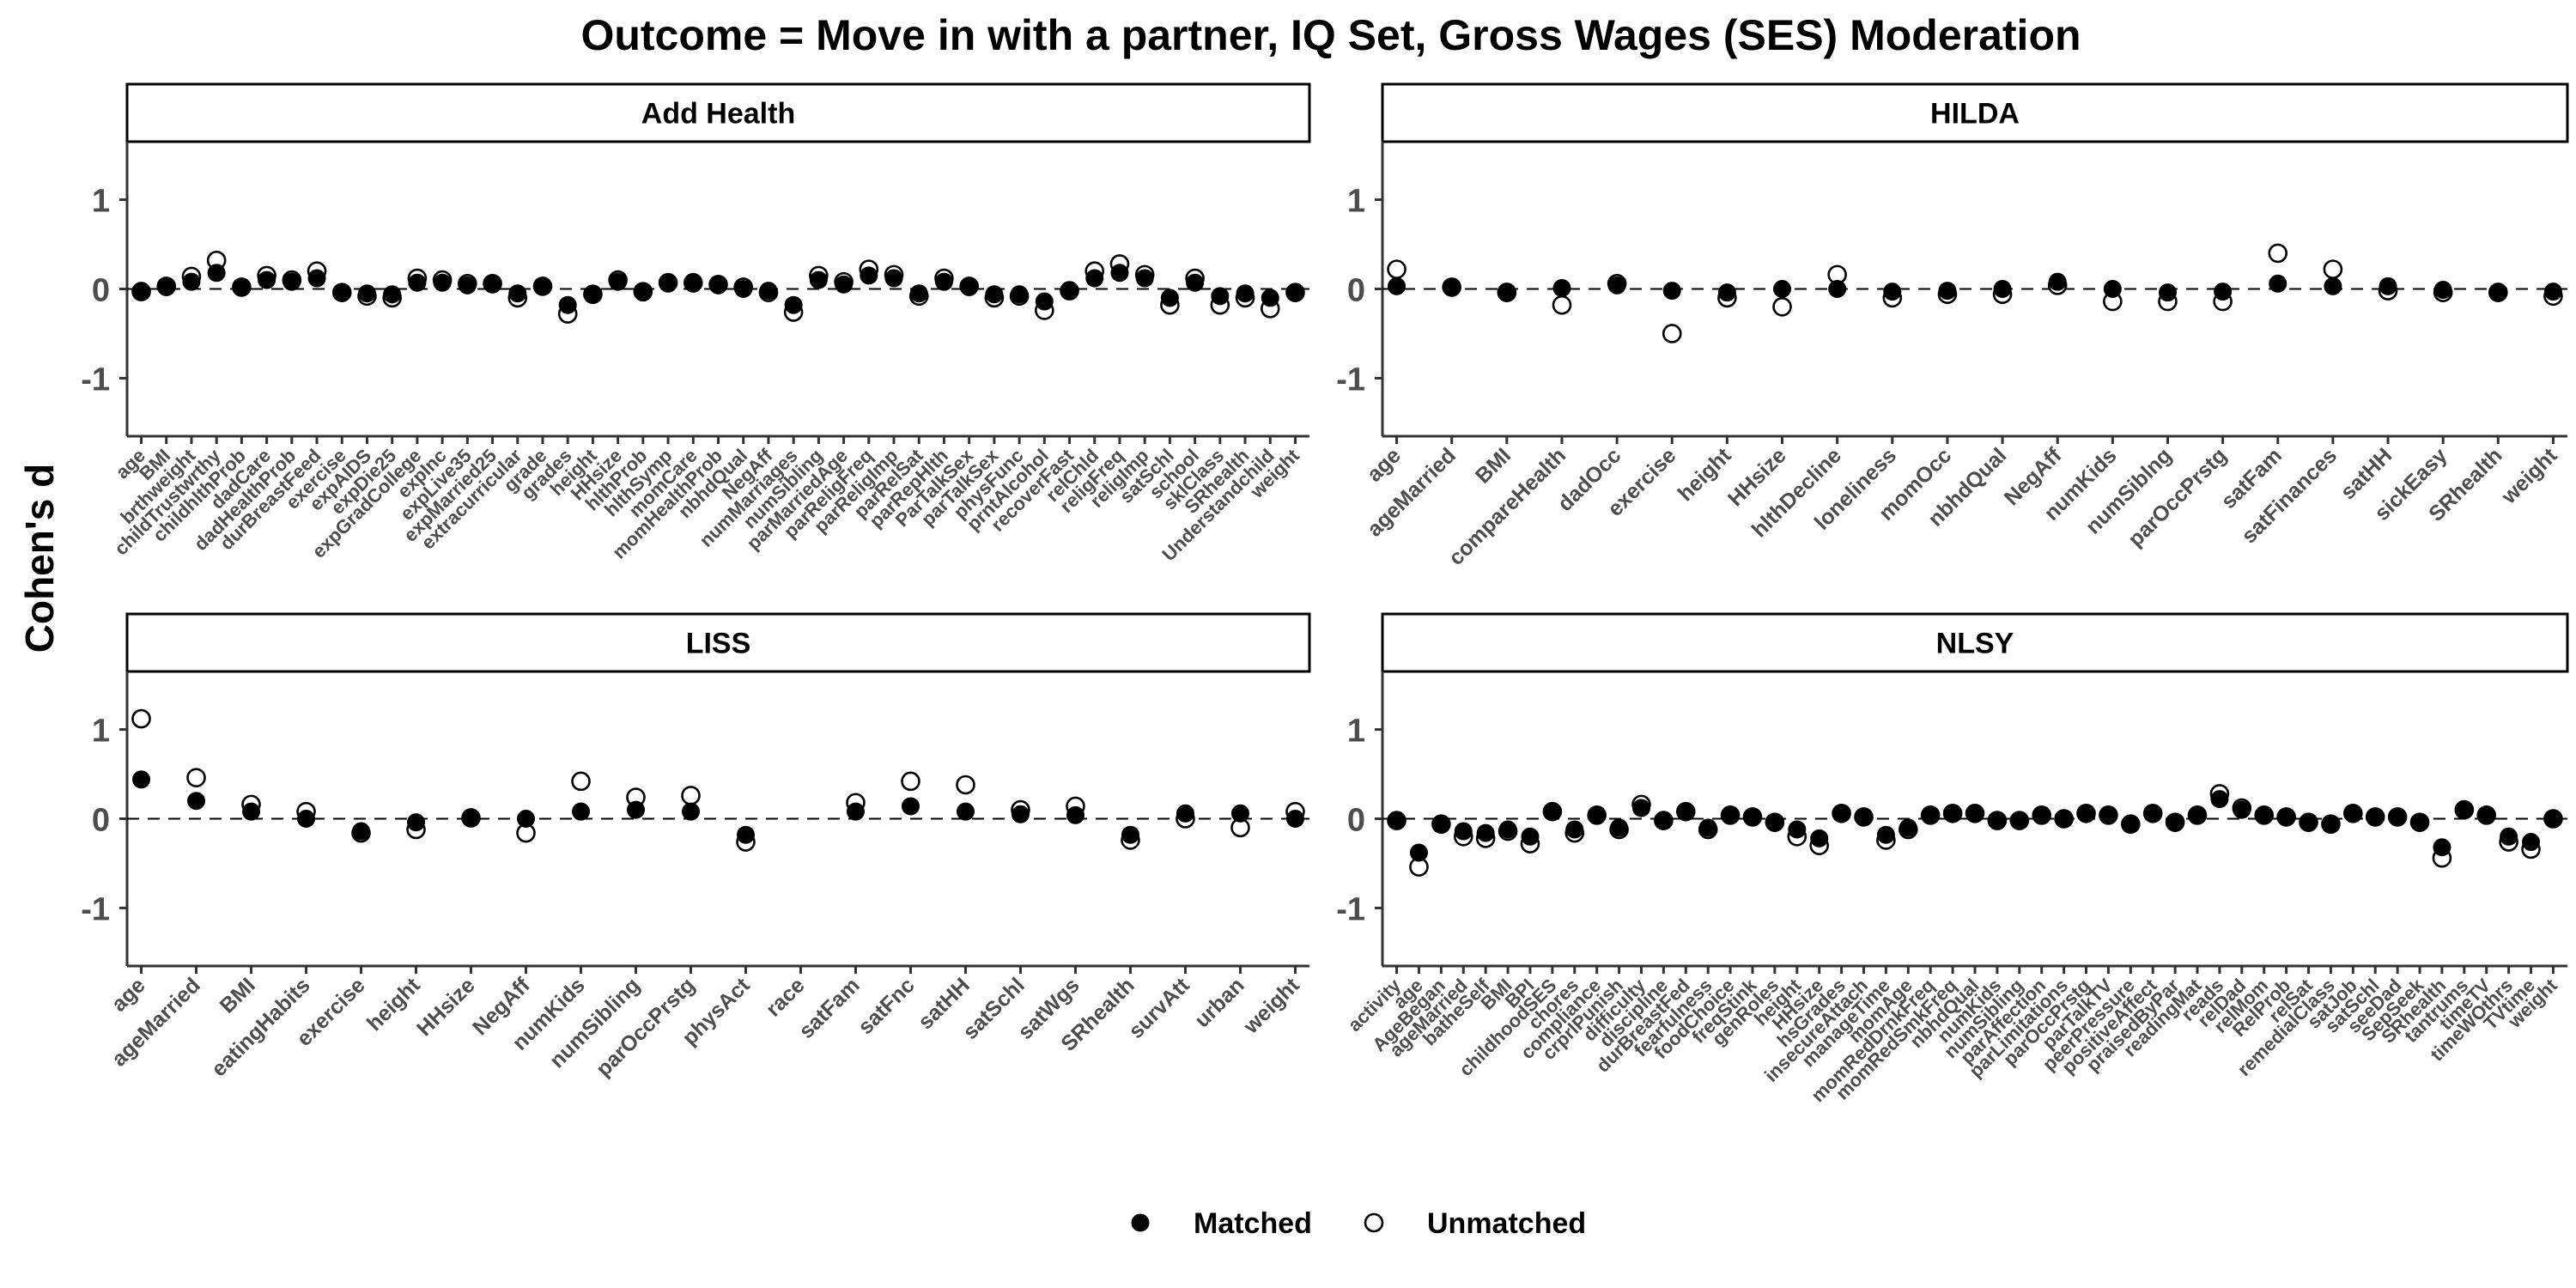 The width and height of the screenshot is (2576, 1288). Describe the element at coordinates (1374, 1222) in the screenshot. I see `legend-unmatched-marker` at that location.